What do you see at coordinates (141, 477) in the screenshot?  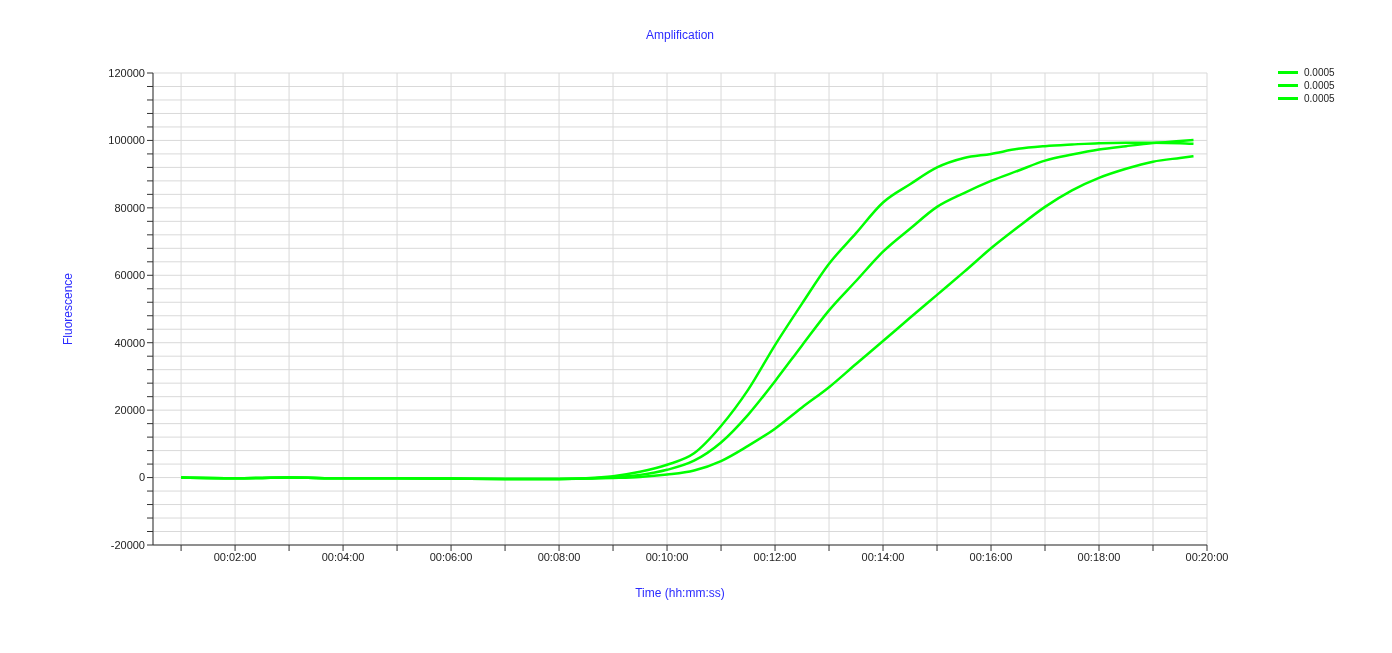 I see `y-tick-label: 0` at bounding box center [141, 477].